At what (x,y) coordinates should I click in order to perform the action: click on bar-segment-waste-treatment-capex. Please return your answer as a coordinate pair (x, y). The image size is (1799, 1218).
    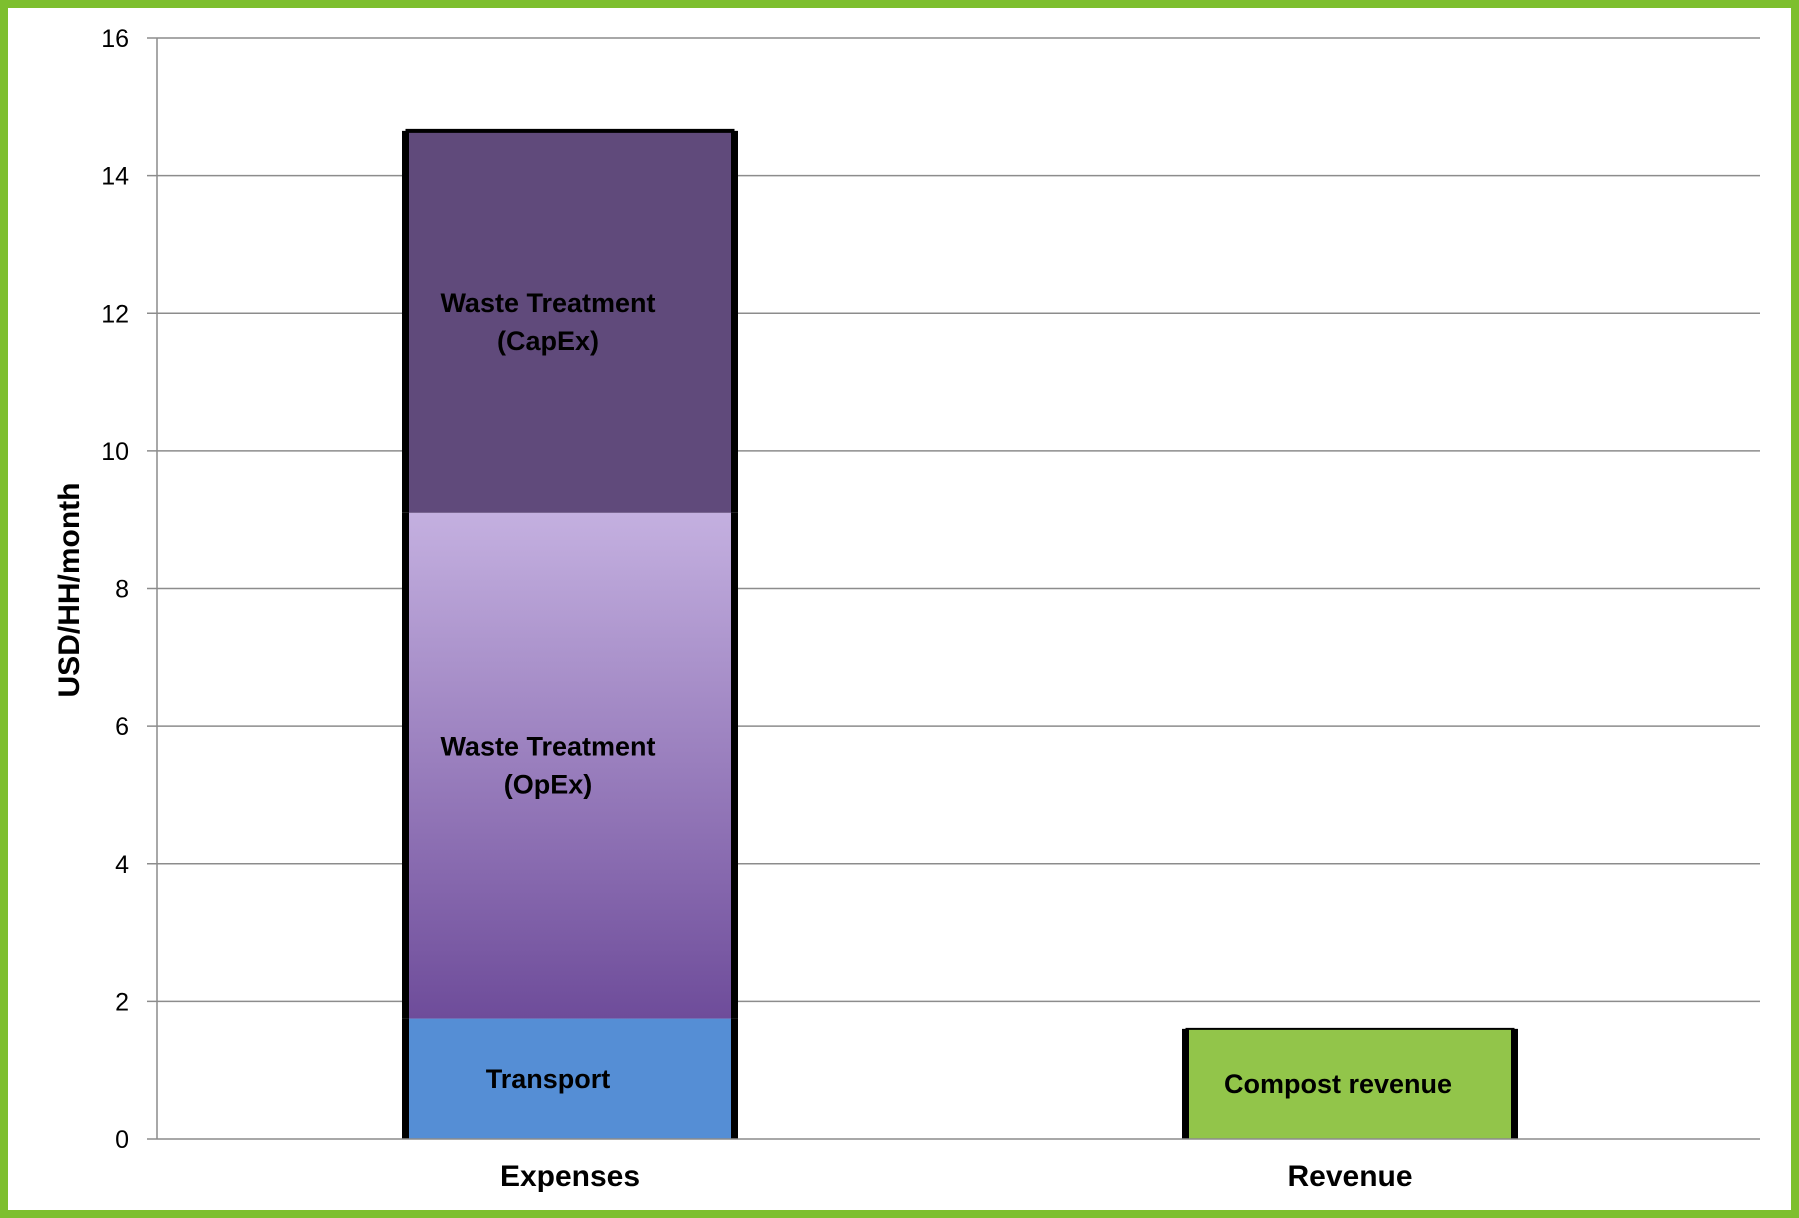
    Looking at the image, I should click on (570, 321).